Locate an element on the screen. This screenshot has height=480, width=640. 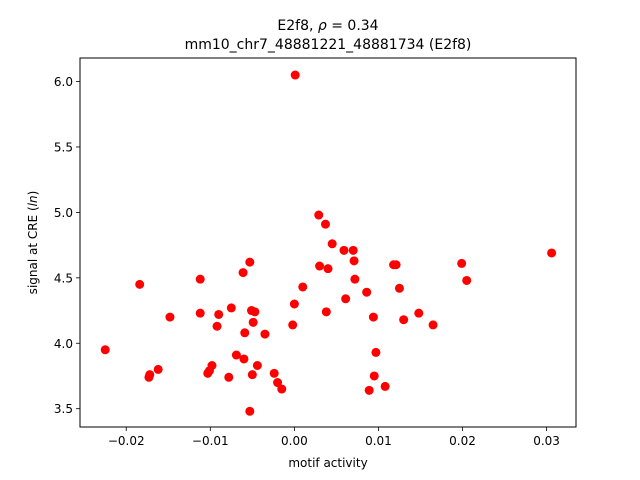
x-tick-label: 0.01 is located at coordinates (378, 441).